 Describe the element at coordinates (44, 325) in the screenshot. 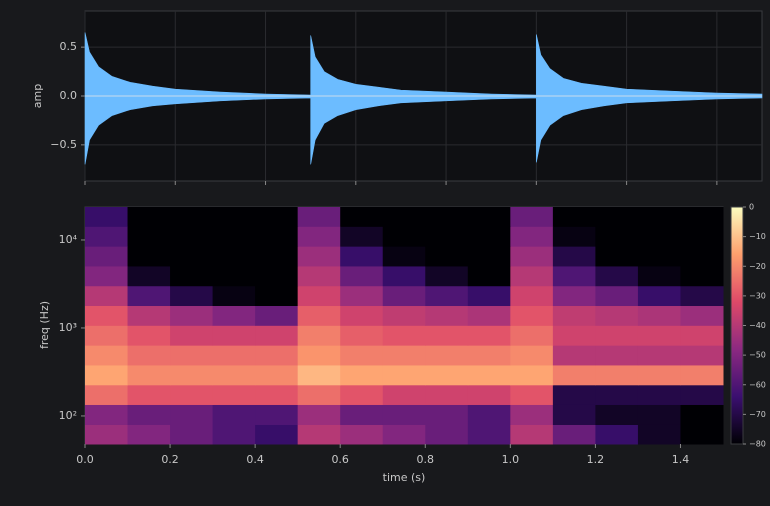

I see `y-axis-label: freq (Hz)` at that location.